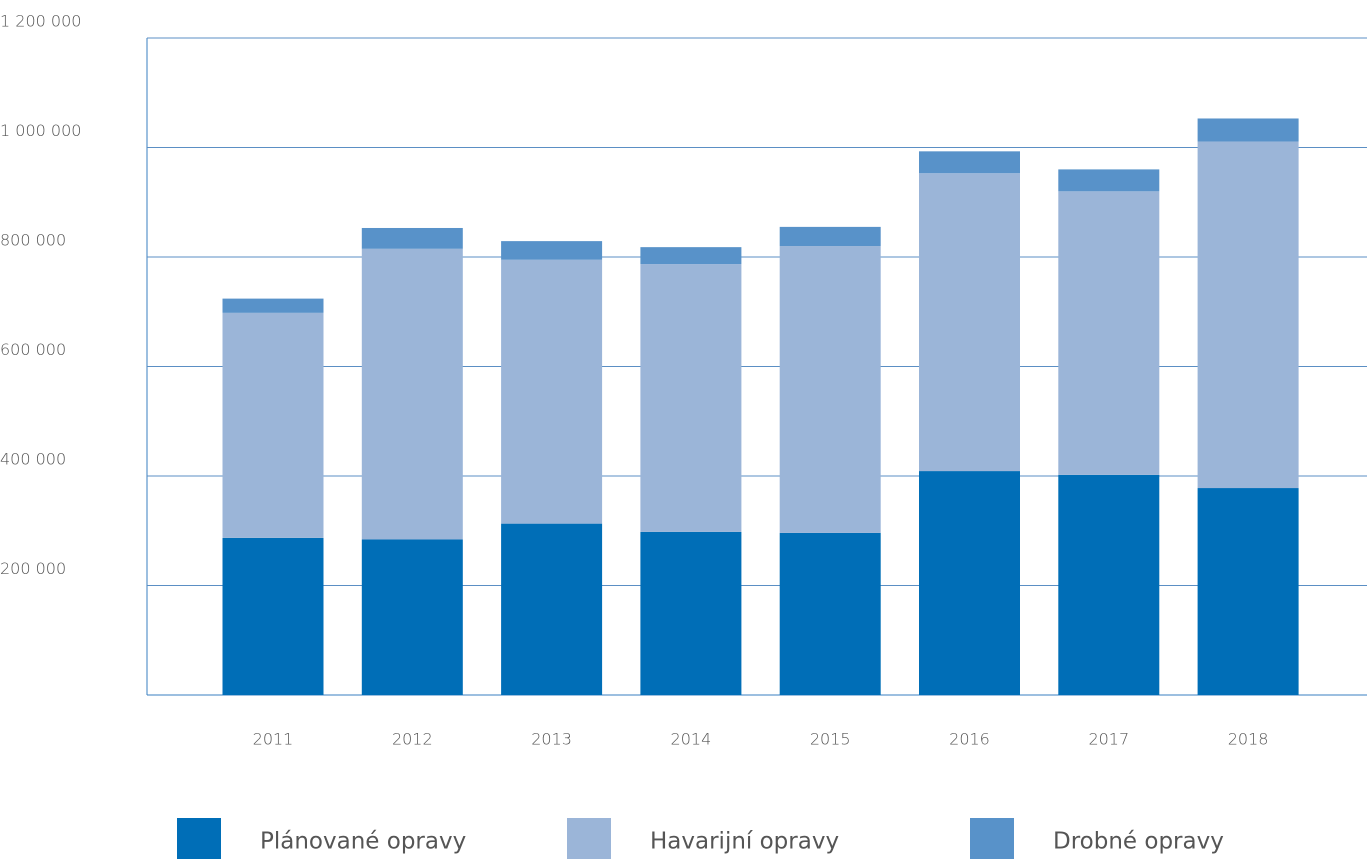 Image resolution: width=1367 pixels, height=859 pixels. Describe the element at coordinates (744, 842) in the screenshot. I see `legend-label: Havarijní opravy` at that location.